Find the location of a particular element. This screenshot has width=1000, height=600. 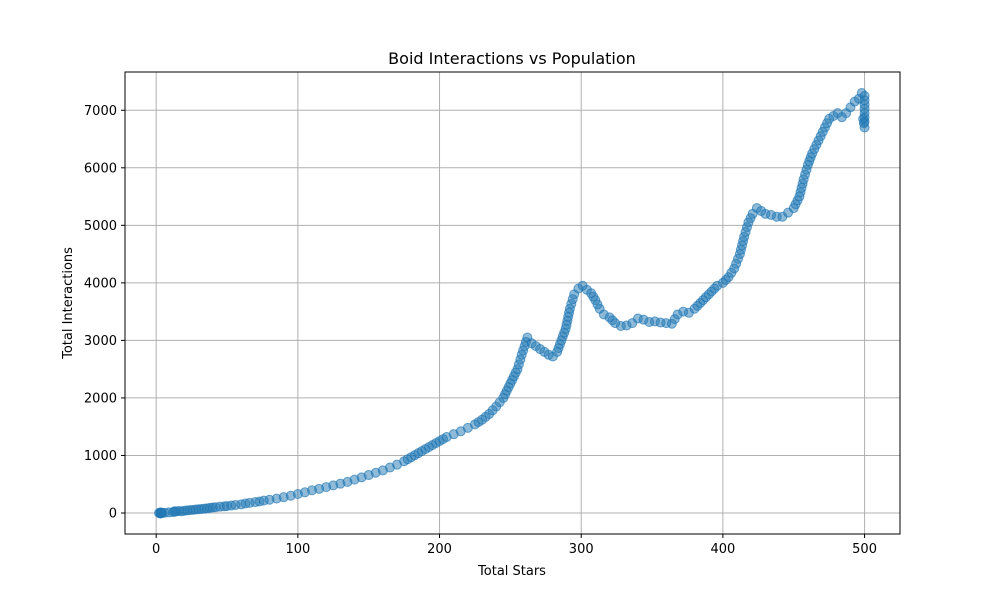

y-tick-label: 7000 is located at coordinates (100, 111).